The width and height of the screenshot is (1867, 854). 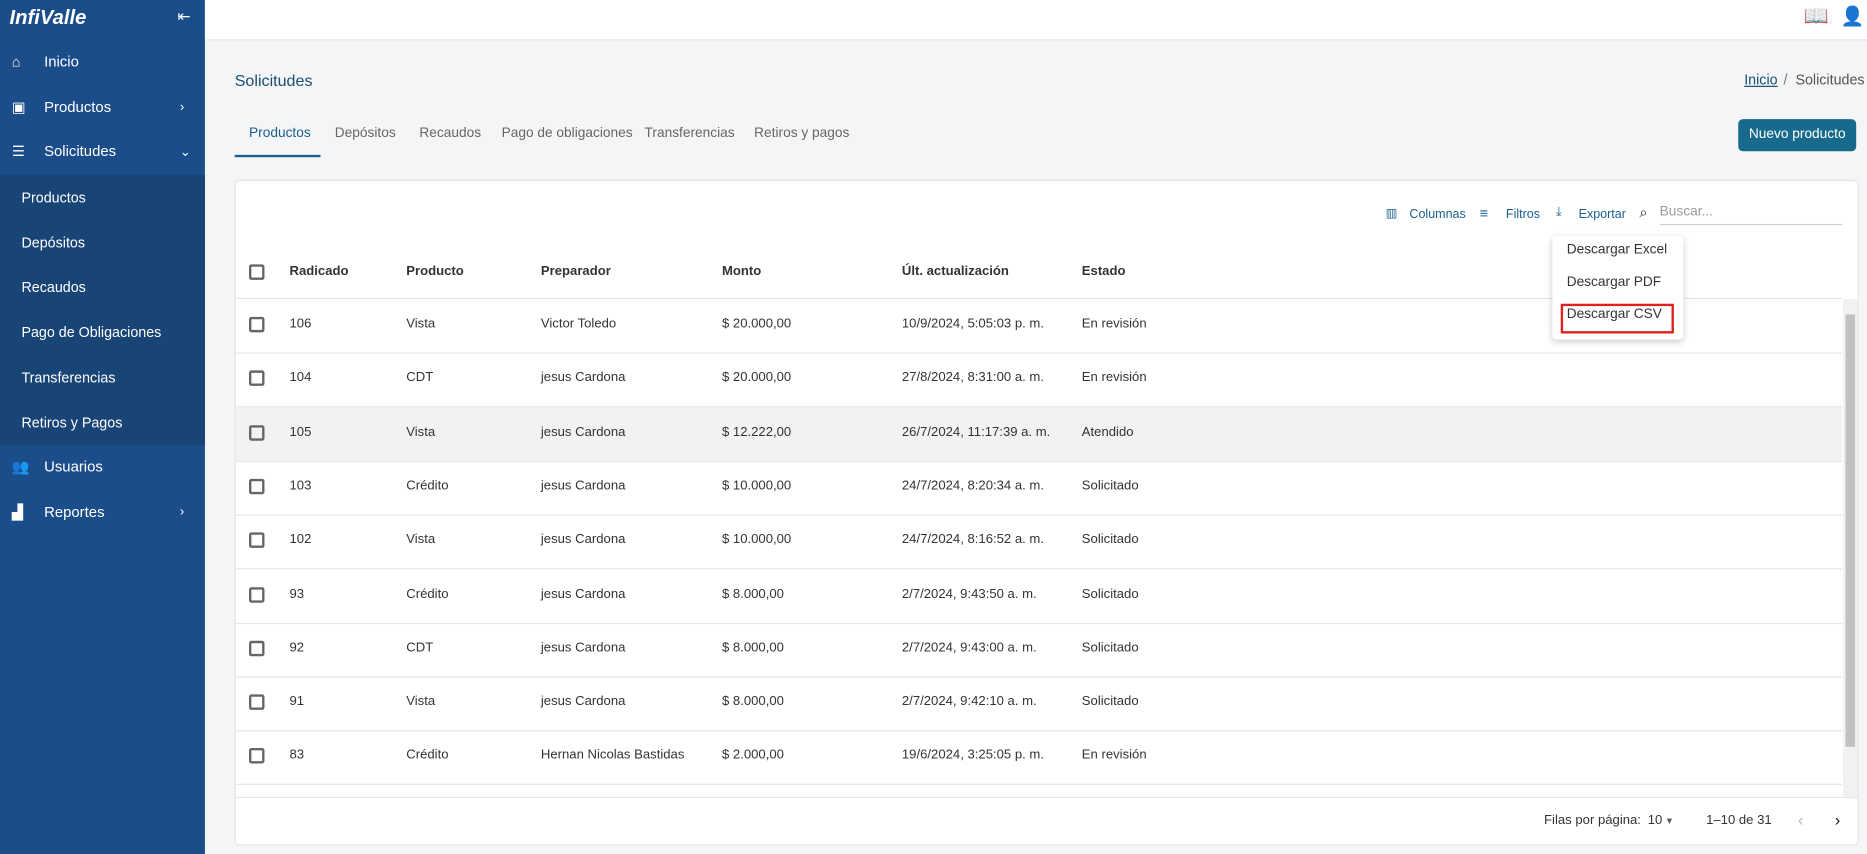 I want to click on header-checkbox, so click(x=257, y=272).